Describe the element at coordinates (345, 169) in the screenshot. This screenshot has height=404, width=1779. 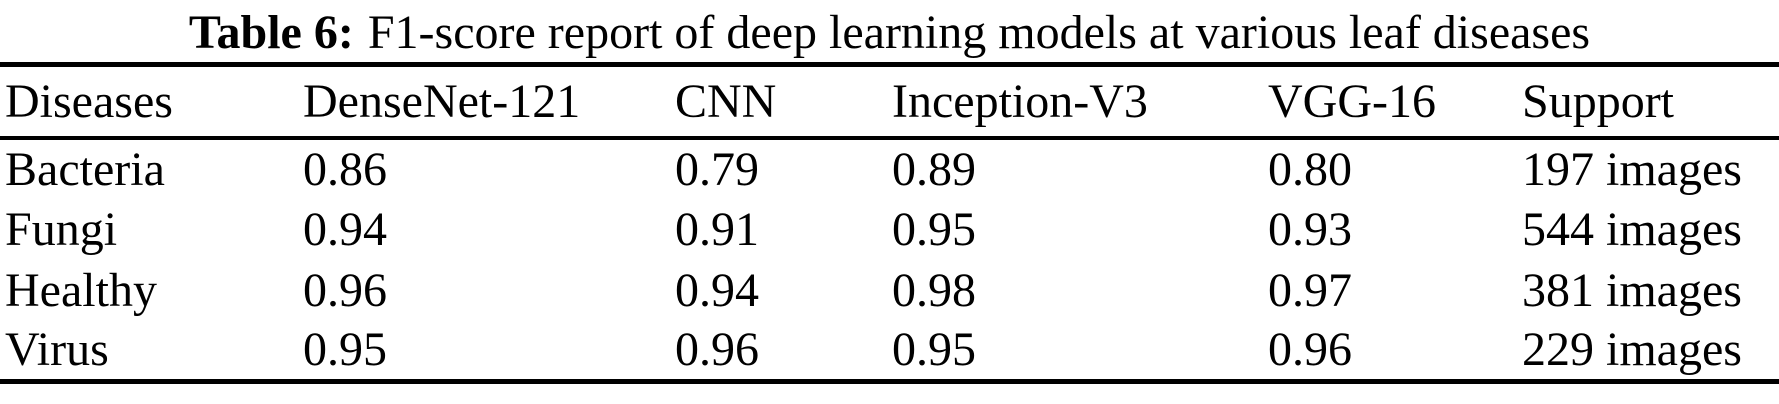
I see `densenet-121-score: 0.86` at that location.